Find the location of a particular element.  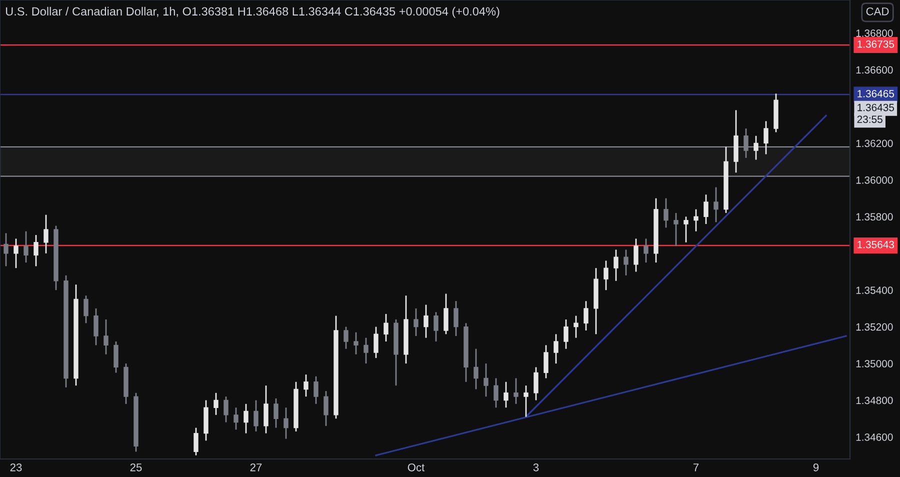

y-tick-label: 1.36000 is located at coordinates (874, 180).